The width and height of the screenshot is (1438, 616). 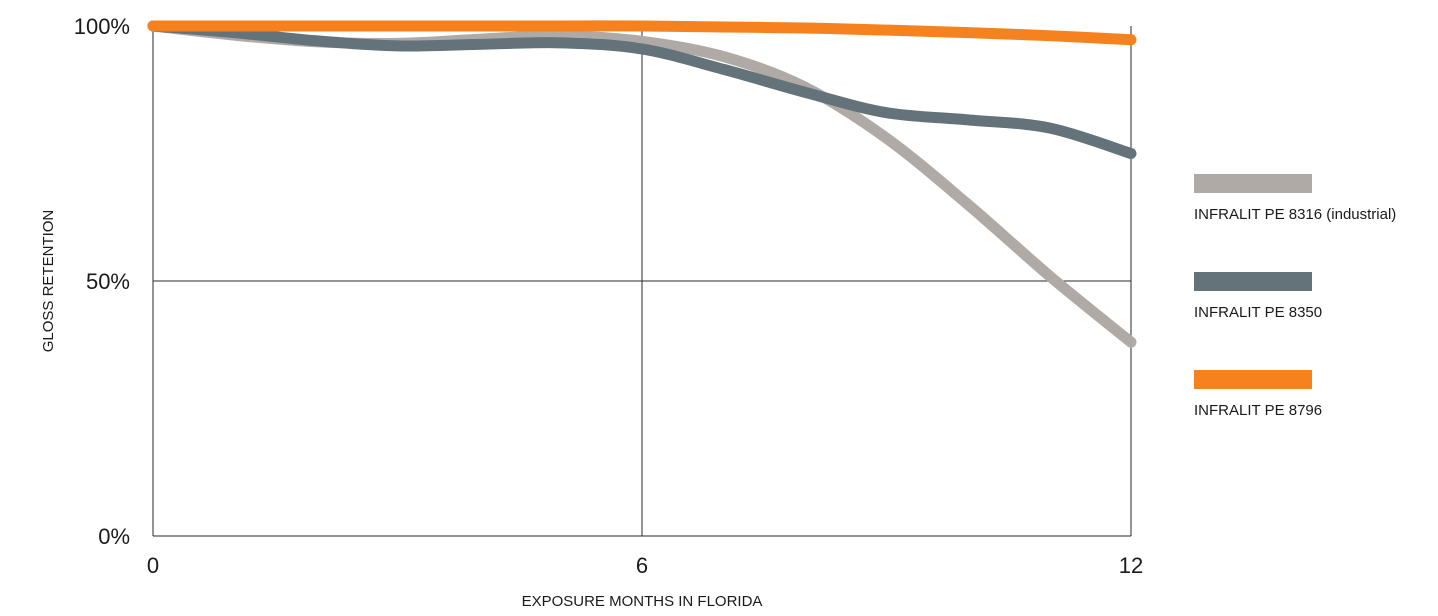 I want to click on x-tick-label: 12, so click(x=1131, y=565).